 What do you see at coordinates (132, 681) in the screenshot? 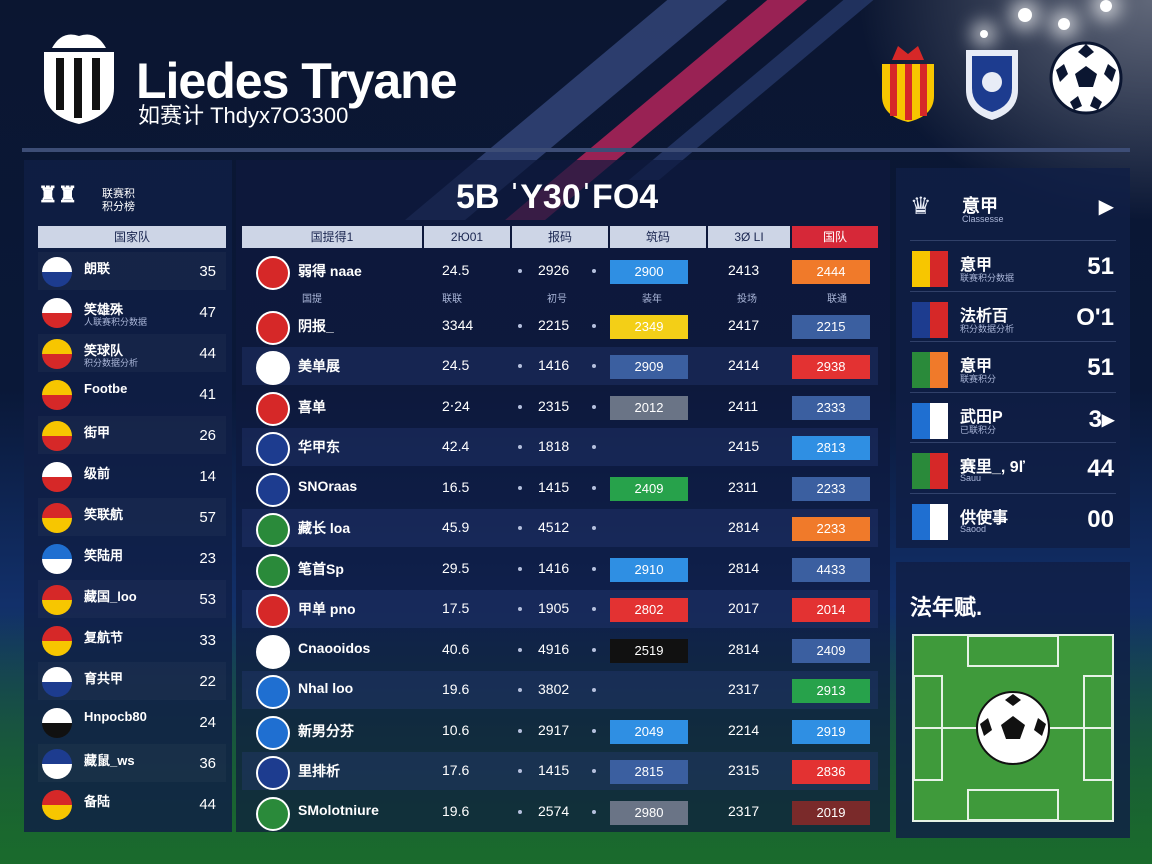
I see `standings-row: 育共甲 22` at bounding box center [132, 681].